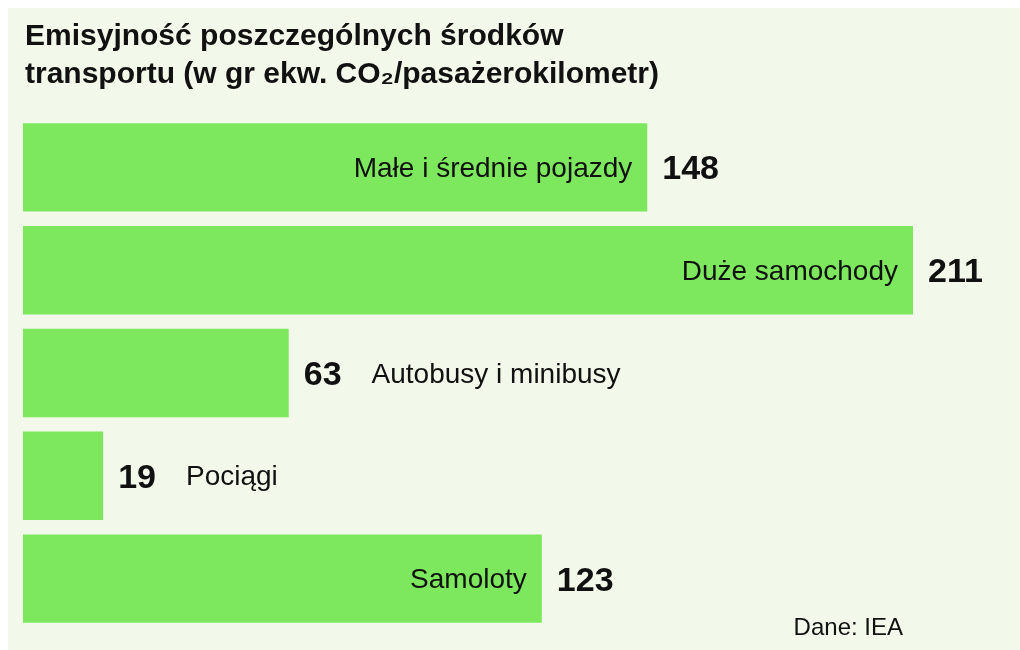  Describe the element at coordinates (322, 373) in the screenshot. I see `data-label: 63` at that location.